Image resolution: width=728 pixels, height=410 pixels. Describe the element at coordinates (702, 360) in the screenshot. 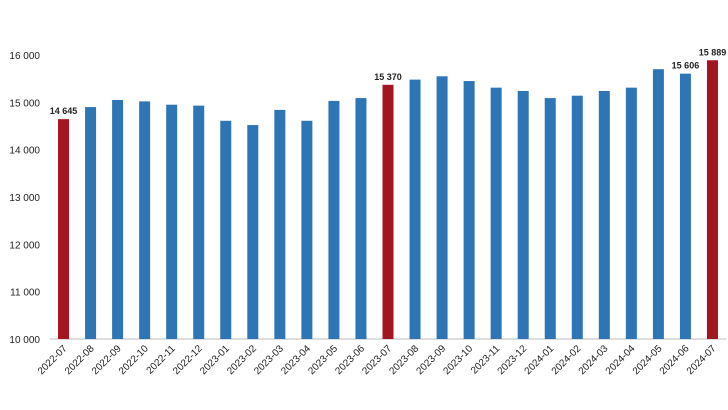

I see `x-tick-label: 2024-07` at that location.